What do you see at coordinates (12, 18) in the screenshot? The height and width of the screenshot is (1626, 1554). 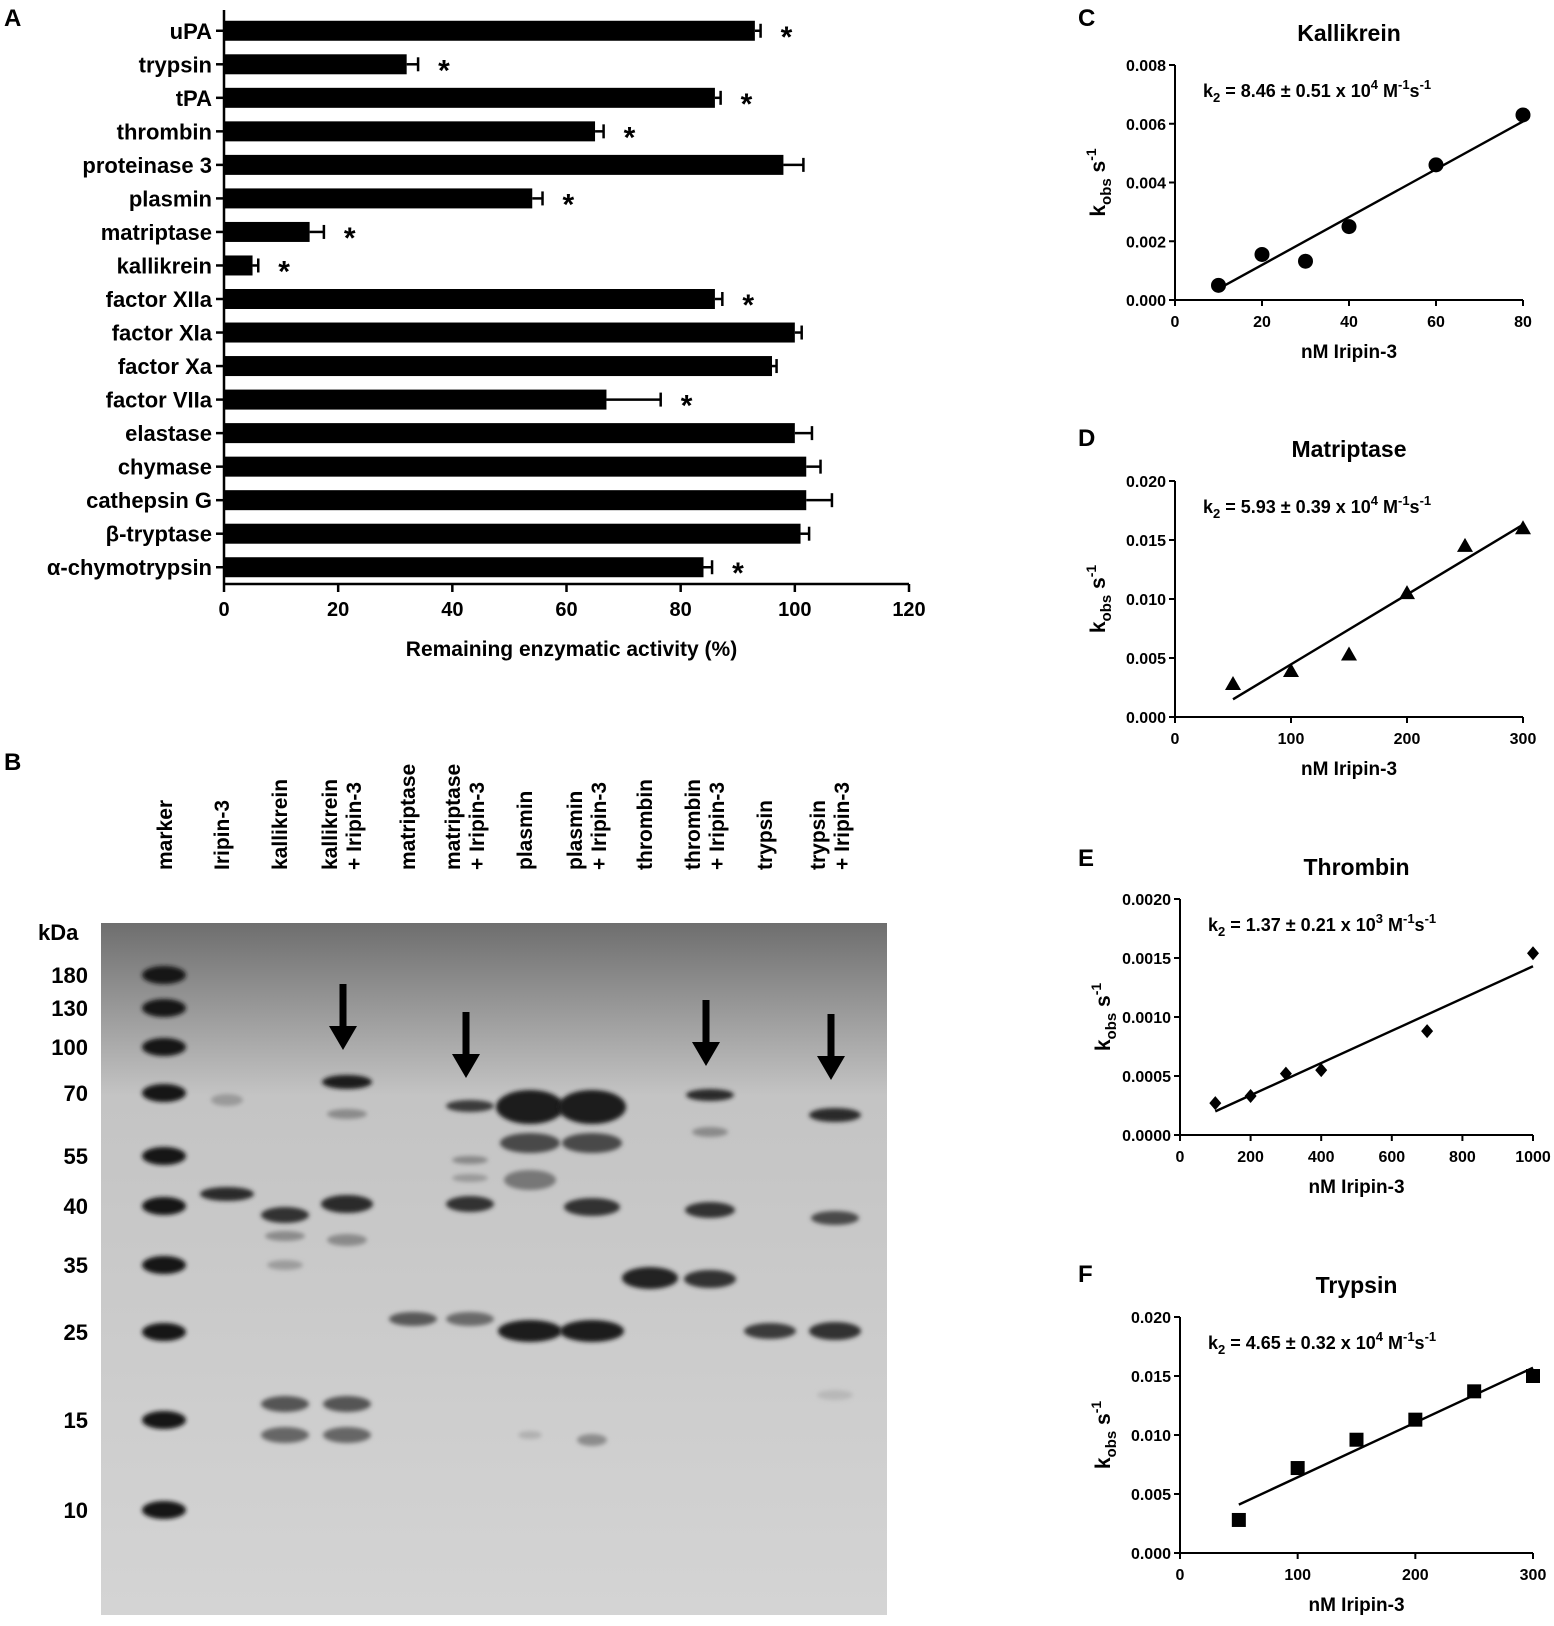 I see `panel-letter-a: A` at bounding box center [12, 18].